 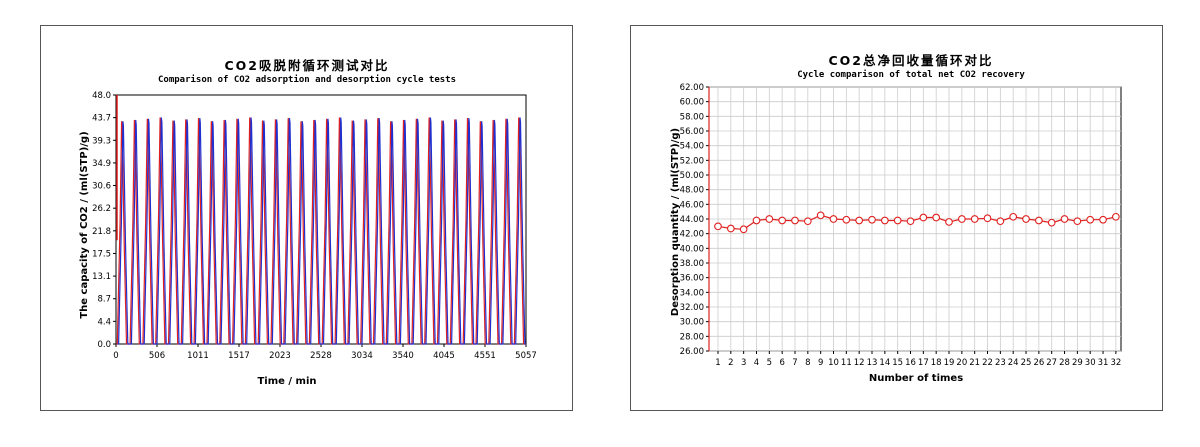 I want to click on y-tick-label: 28.00, so click(x=692, y=337).